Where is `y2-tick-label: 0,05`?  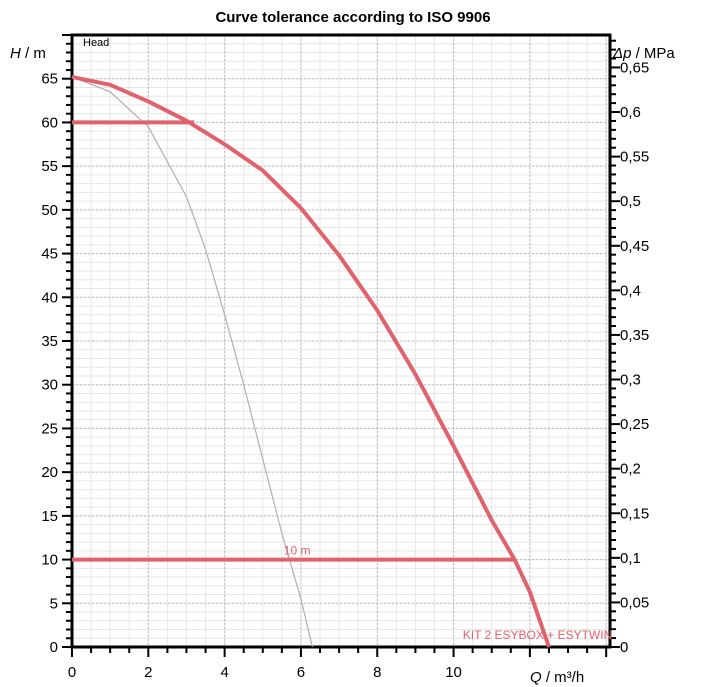 y2-tick-label: 0,05 is located at coordinates (634, 602).